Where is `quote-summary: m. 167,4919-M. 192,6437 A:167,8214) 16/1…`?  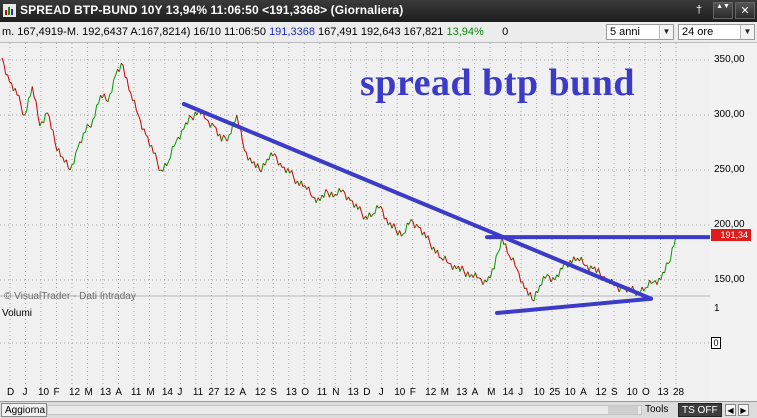
quote-summary: m. 167,4919-M. 192,6437 A:167,8214) 16/1… is located at coordinates (255, 32).